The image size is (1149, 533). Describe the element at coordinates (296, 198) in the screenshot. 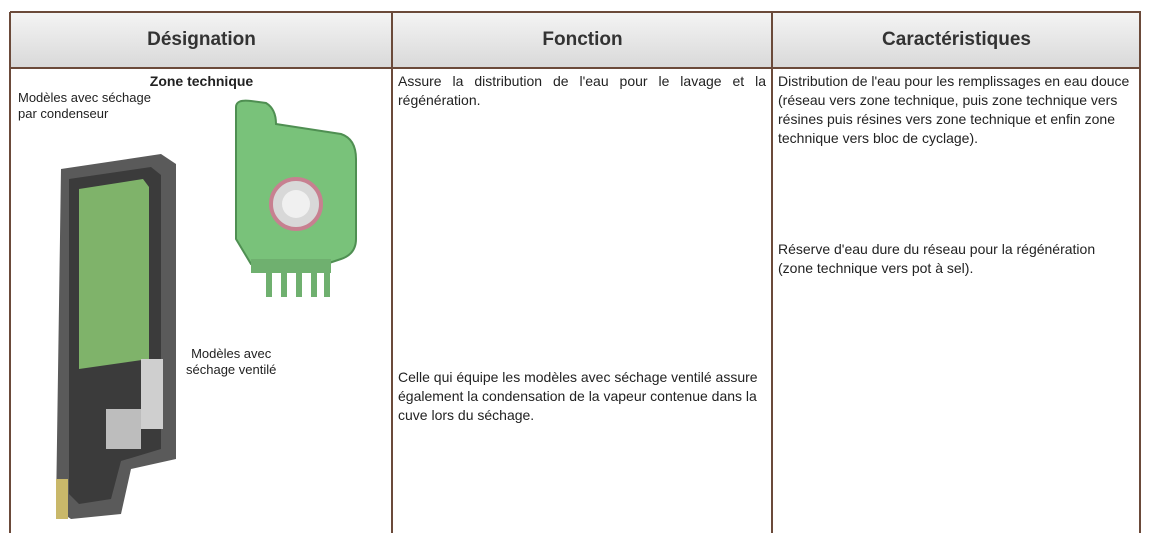

I see `ventilated-unit` at that location.